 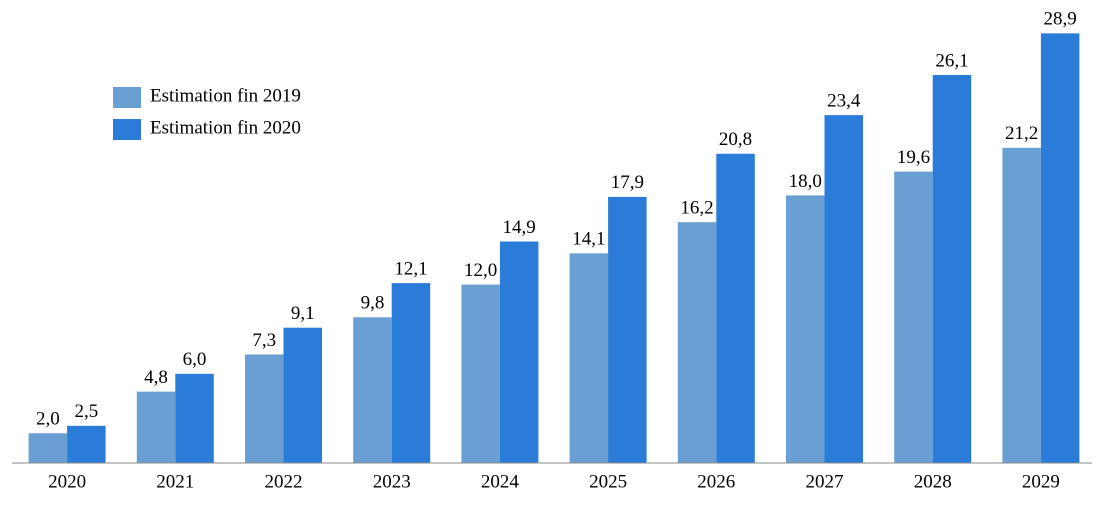 What do you see at coordinates (805, 181) in the screenshot?
I see `value-label: 18,0` at bounding box center [805, 181].